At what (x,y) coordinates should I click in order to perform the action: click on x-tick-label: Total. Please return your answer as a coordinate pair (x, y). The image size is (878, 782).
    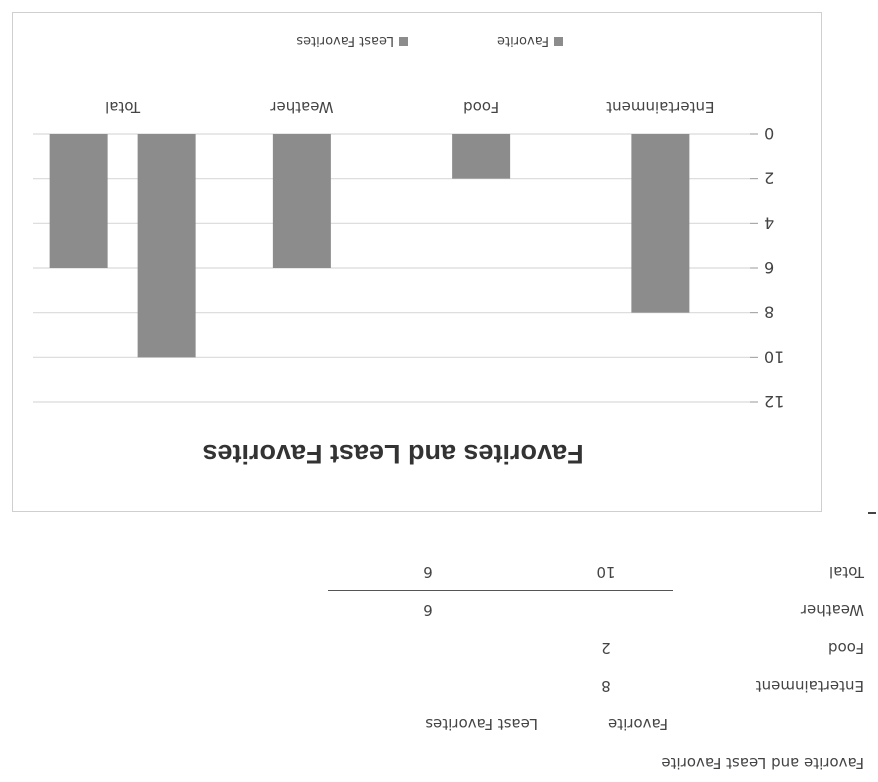
    Looking at the image, I should click on (123, 107).